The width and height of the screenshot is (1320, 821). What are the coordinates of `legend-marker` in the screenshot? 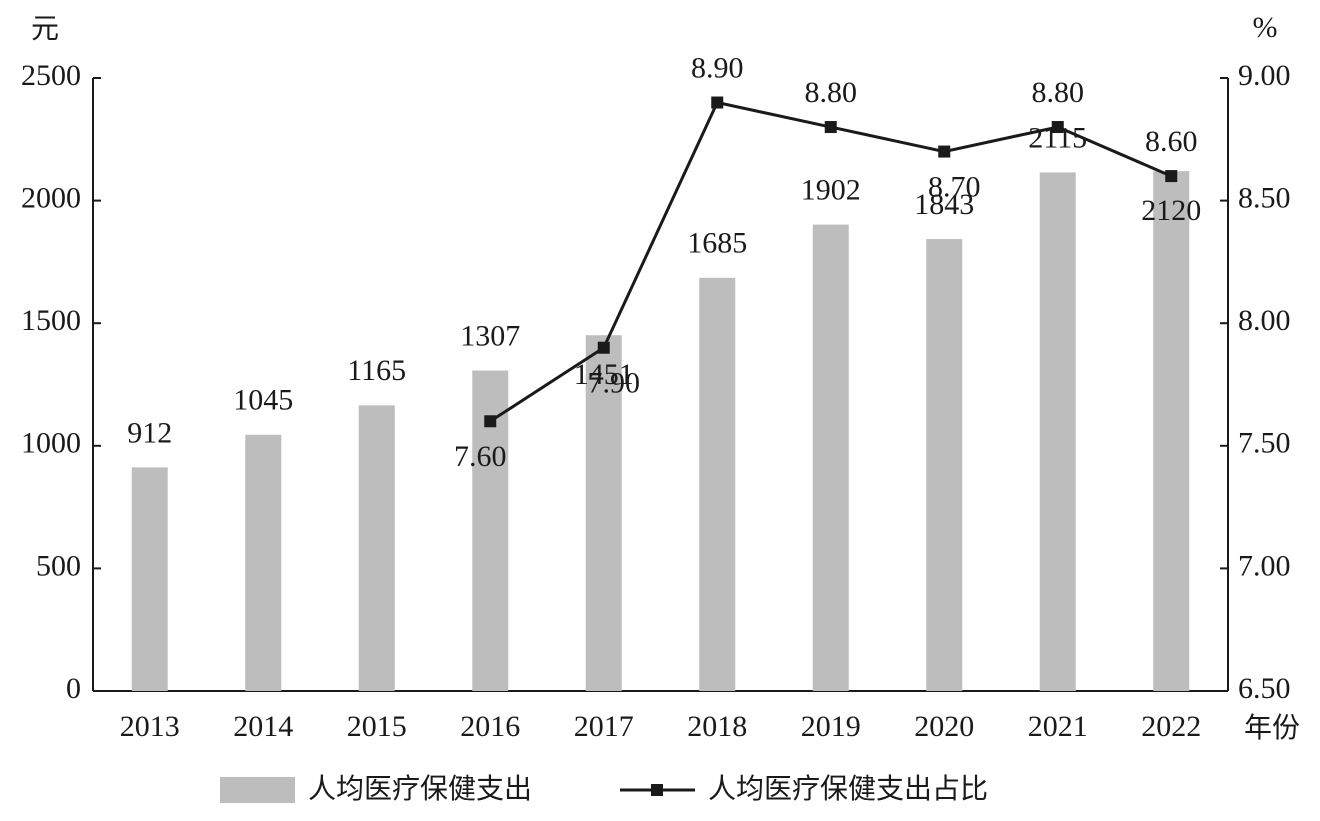 It's located at (657, 790).